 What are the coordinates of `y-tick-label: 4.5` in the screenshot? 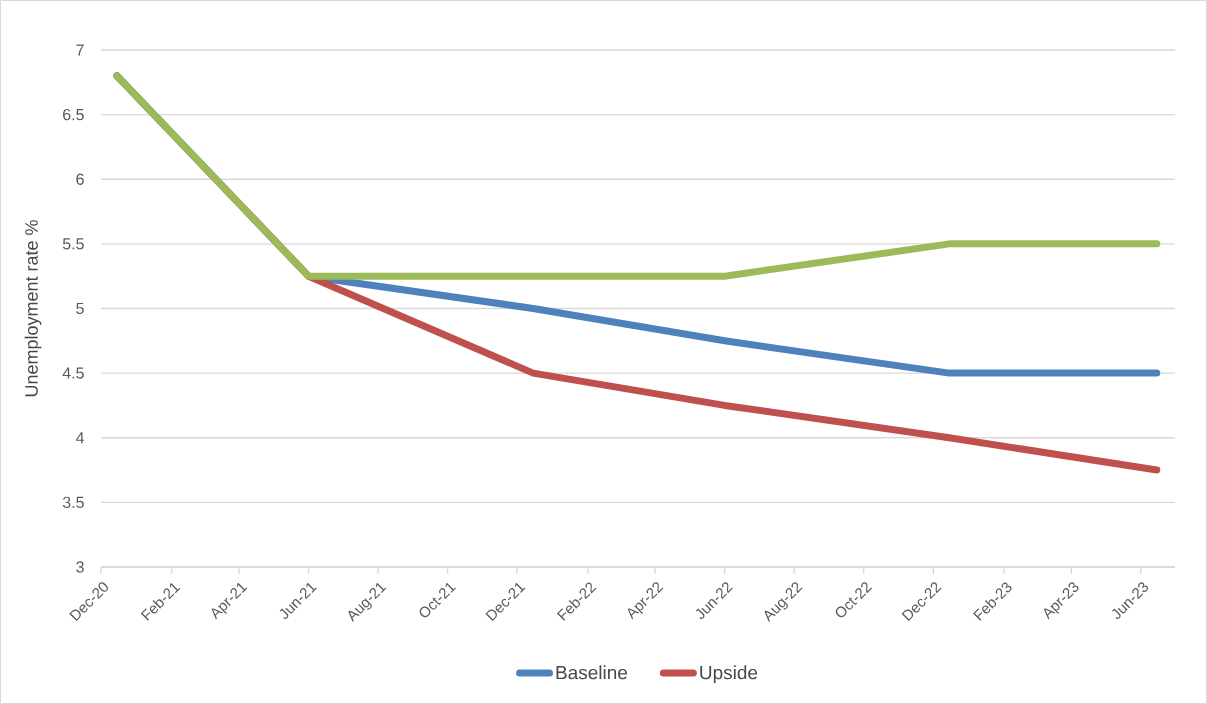 It's located at (73, 373).